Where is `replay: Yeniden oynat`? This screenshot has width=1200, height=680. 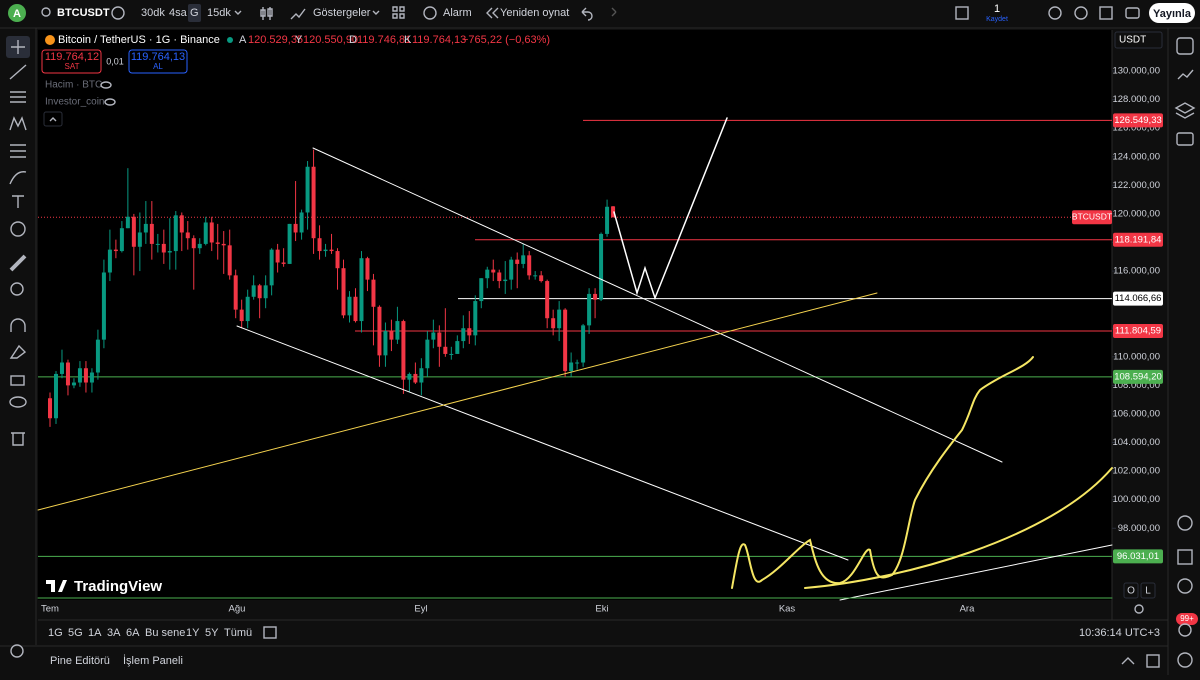 replay: Yeniden oynat is located at coordinates (534, 13).